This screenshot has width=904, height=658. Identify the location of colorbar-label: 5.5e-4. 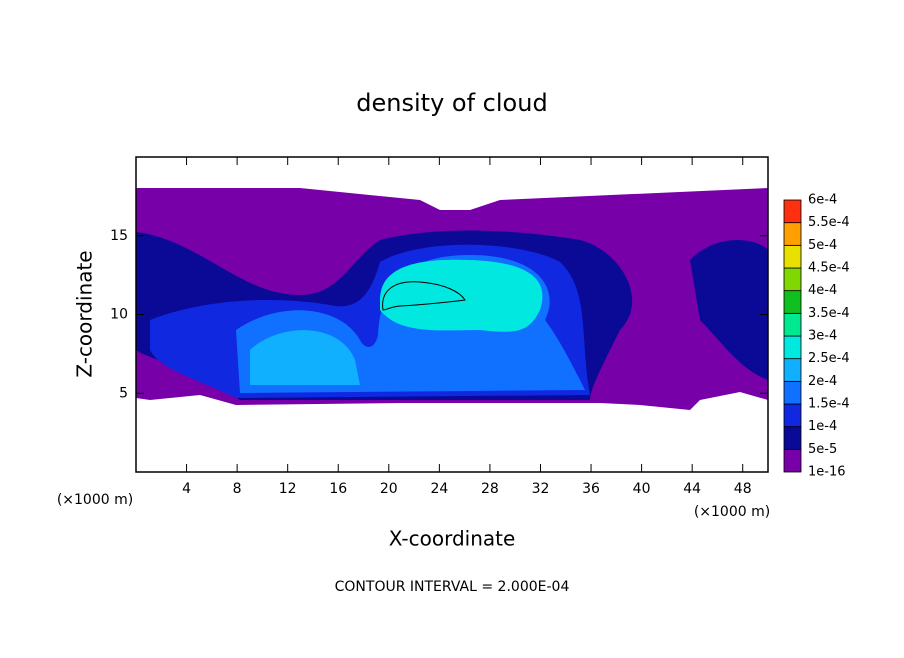
(829, 222).